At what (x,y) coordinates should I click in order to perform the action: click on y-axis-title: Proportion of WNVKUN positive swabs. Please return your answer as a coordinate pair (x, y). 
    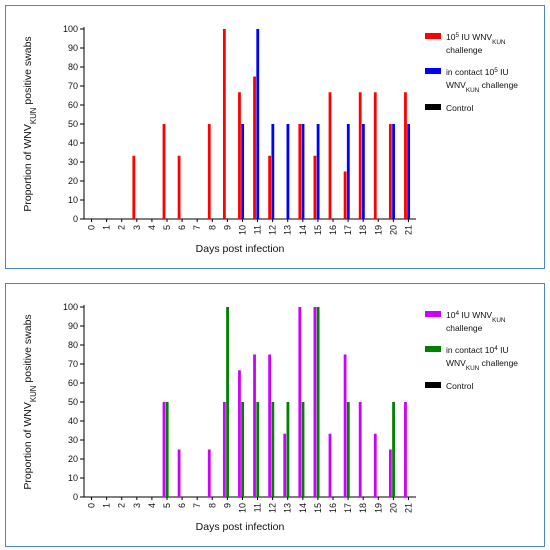
    Looking at the image, I should click on (30, 123).